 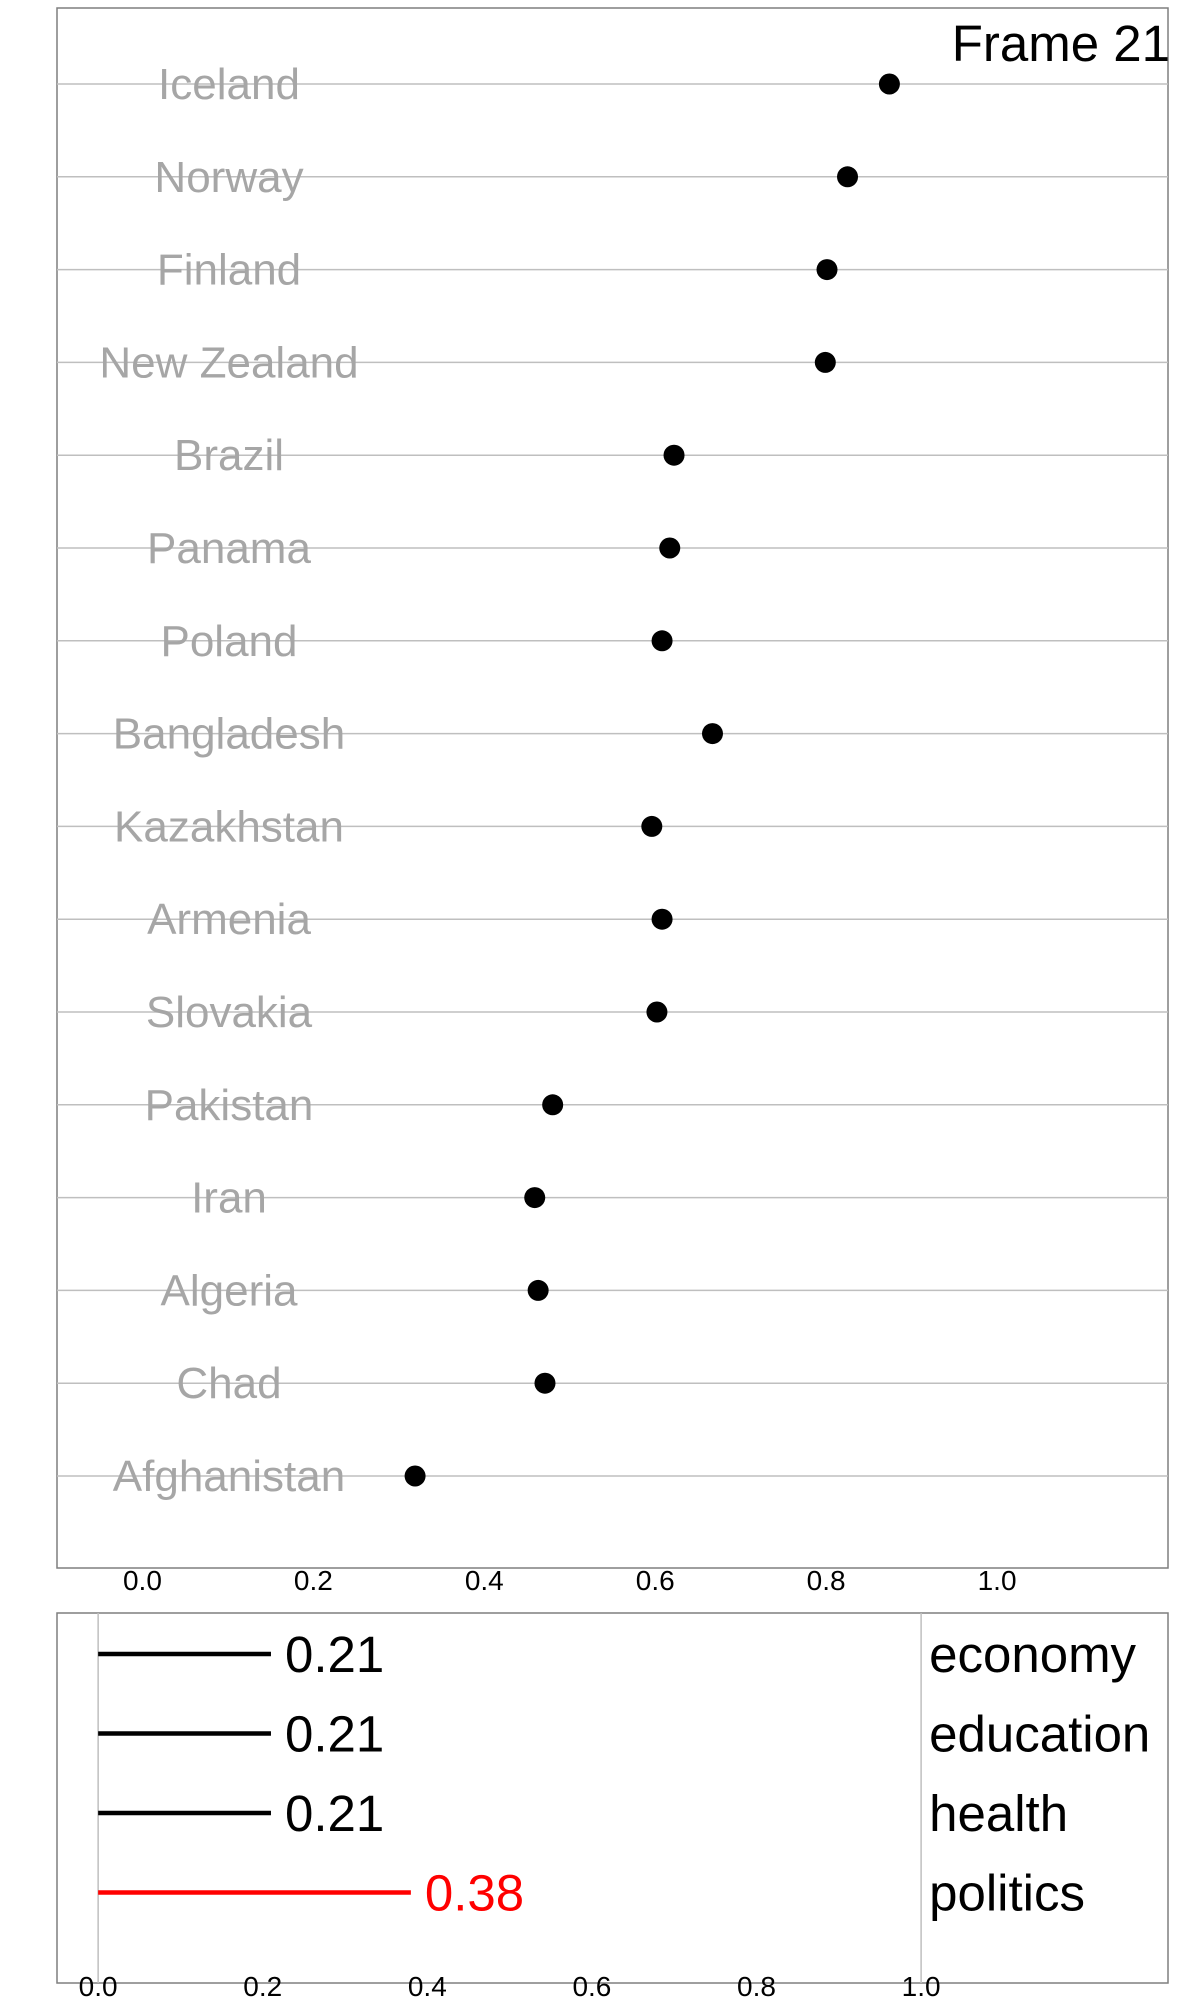 What do you see at coordinates (313, 1580) in the screenshot?
I see `x-tick-label: 0.2` at bounding box center [313, 1580].